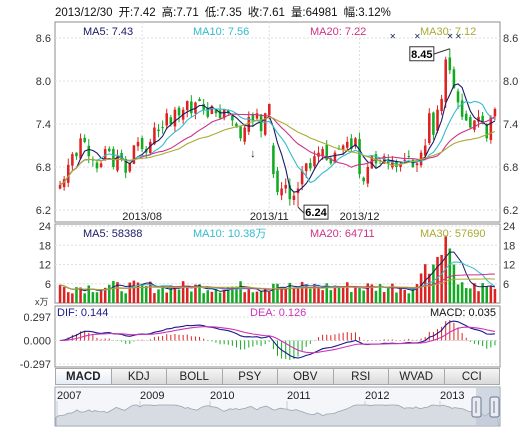 This screenshot has height=431, width=527. Describe the element at coordinates (510, 82) in the screenshot. I see `price-tick-label-right: 8.0` at that location.